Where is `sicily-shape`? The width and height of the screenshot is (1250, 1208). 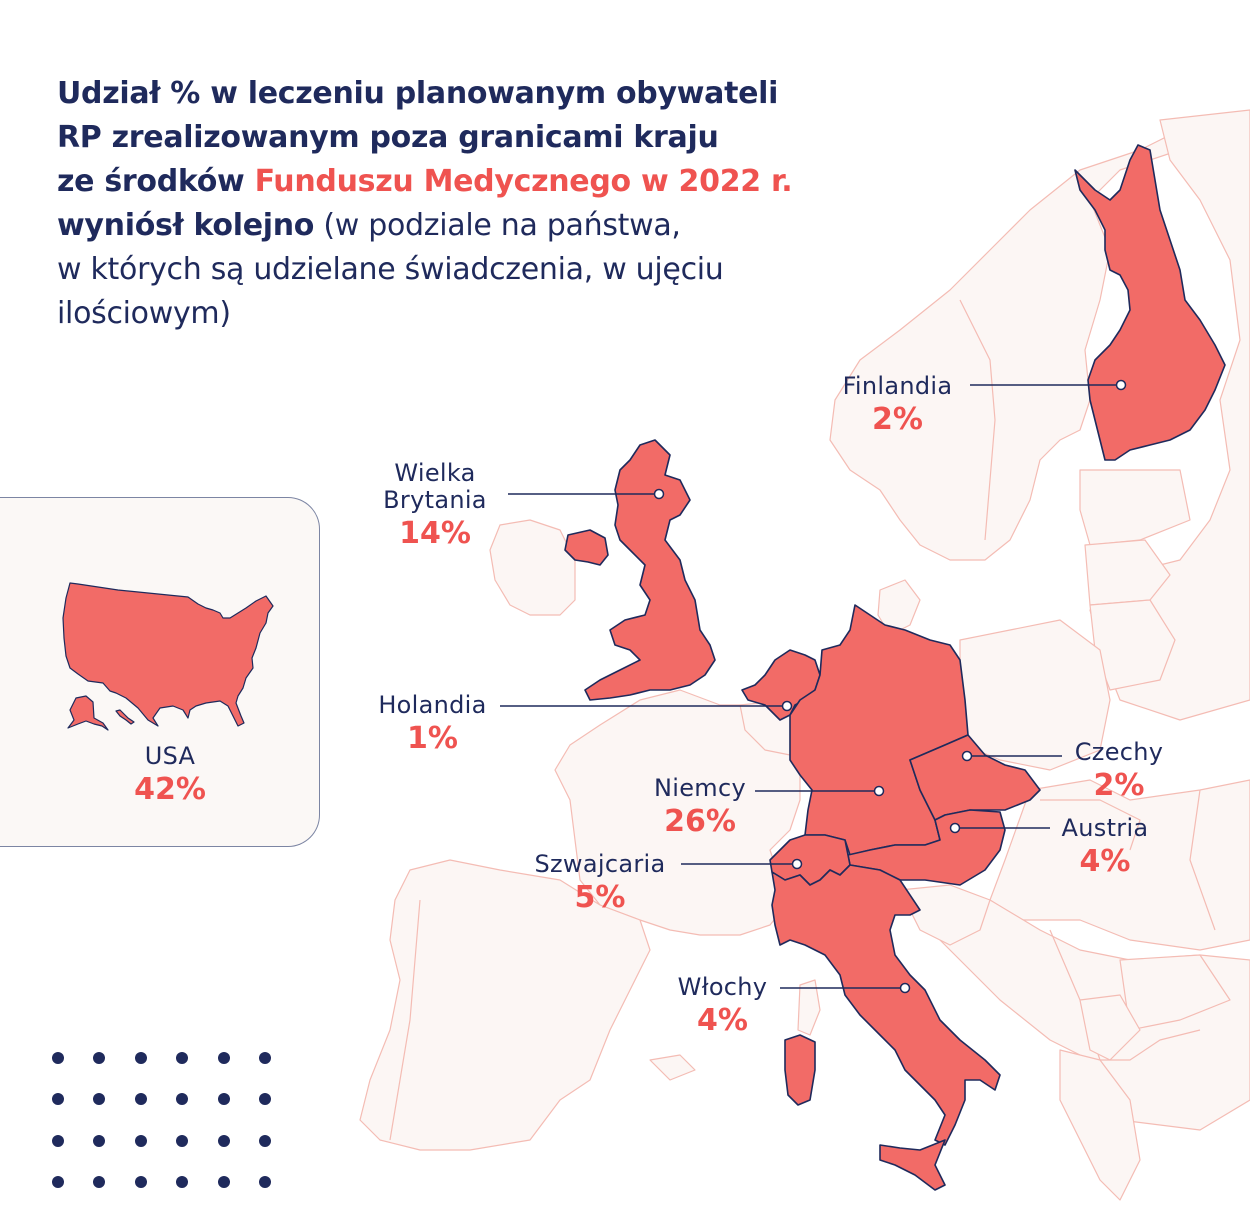
sicily-shape is located at coordinates (912, 1165).